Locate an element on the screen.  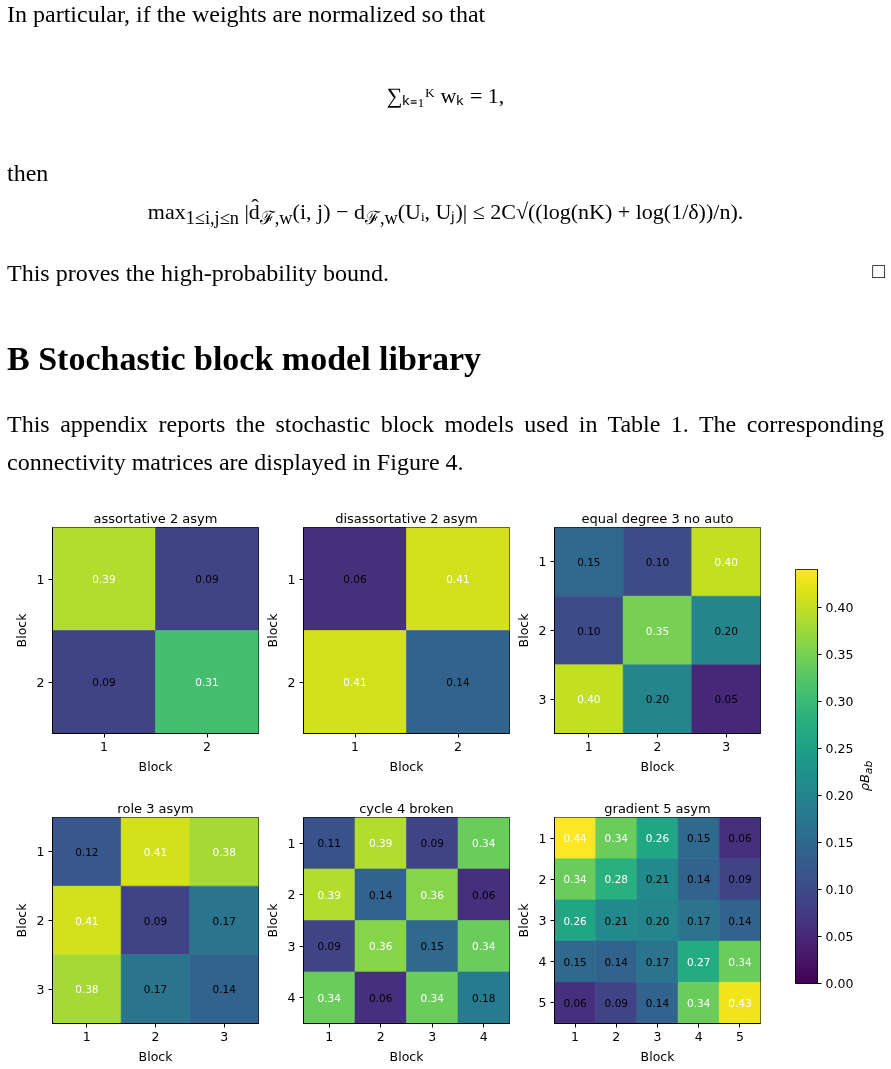
text: max$_{1≤i,j≤n}$ |d̂$_{ℱ,w}$(i, j) − d$_{ℱ,w}$(Uᵢ, Uⱼ)| ≤ 2C√((log(nK) + log(1/δ))/n). is located at coordinates (445, 215).